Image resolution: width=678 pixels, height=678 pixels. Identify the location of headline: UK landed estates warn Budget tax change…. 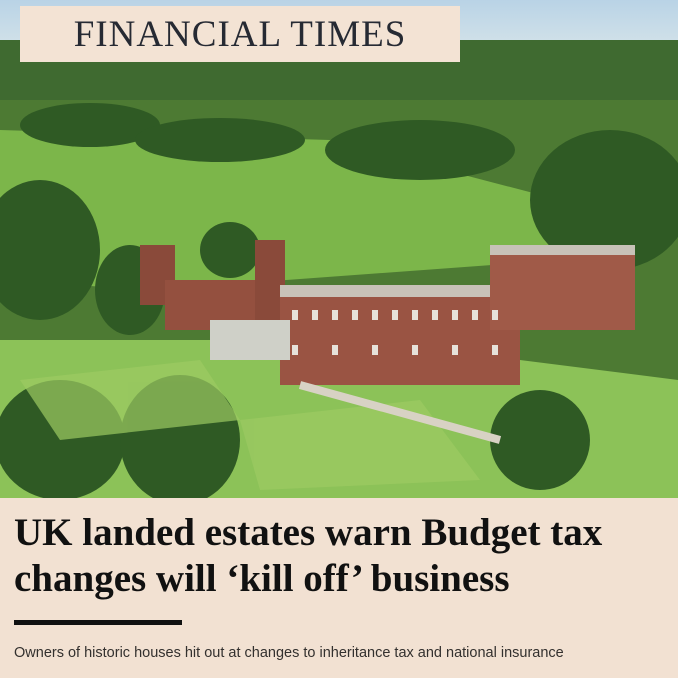
(308, 556).